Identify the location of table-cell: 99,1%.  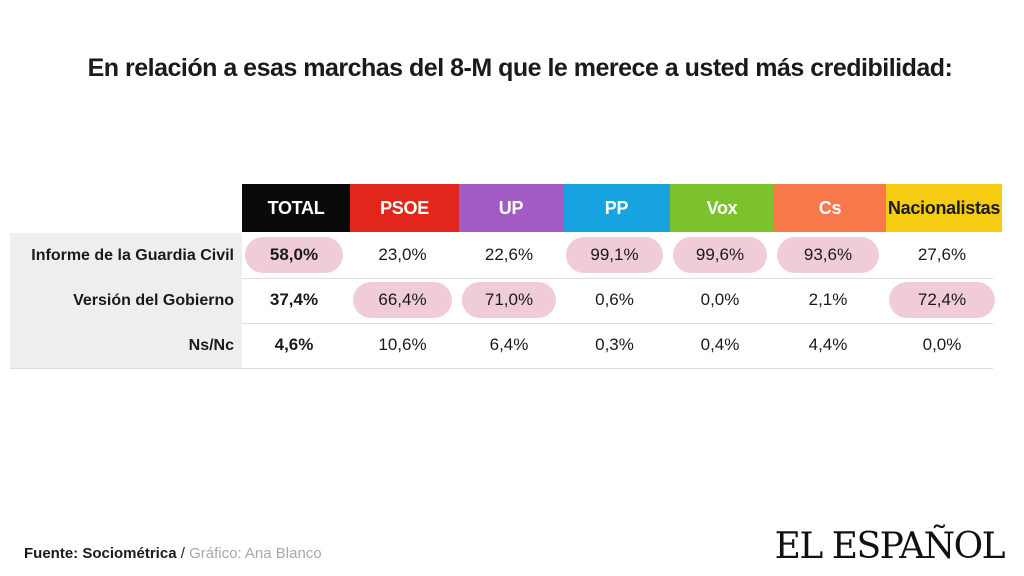
(614, 254).